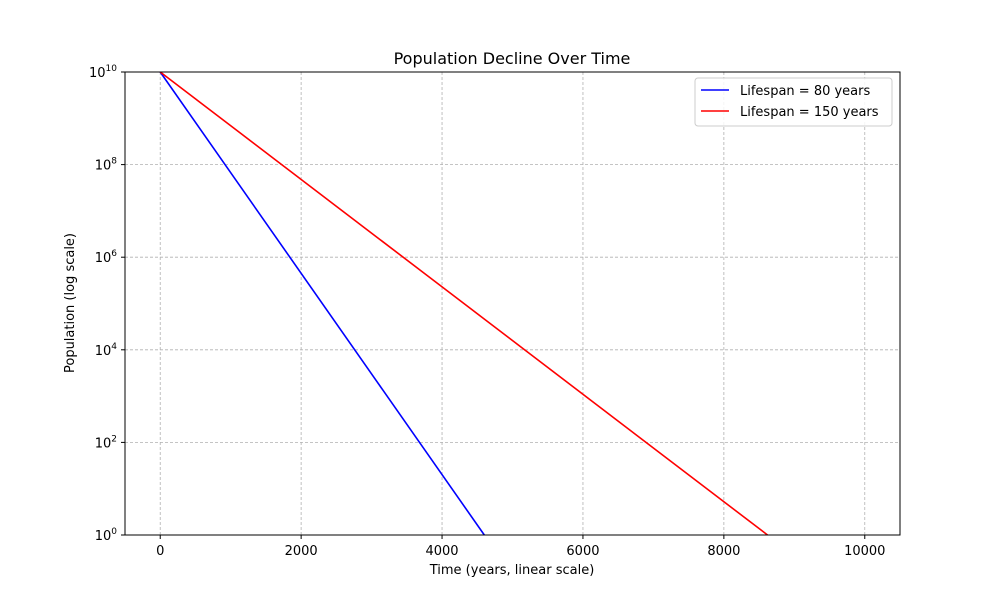  I want to click on y-tick-label: 10⁴, so click(106, 350).